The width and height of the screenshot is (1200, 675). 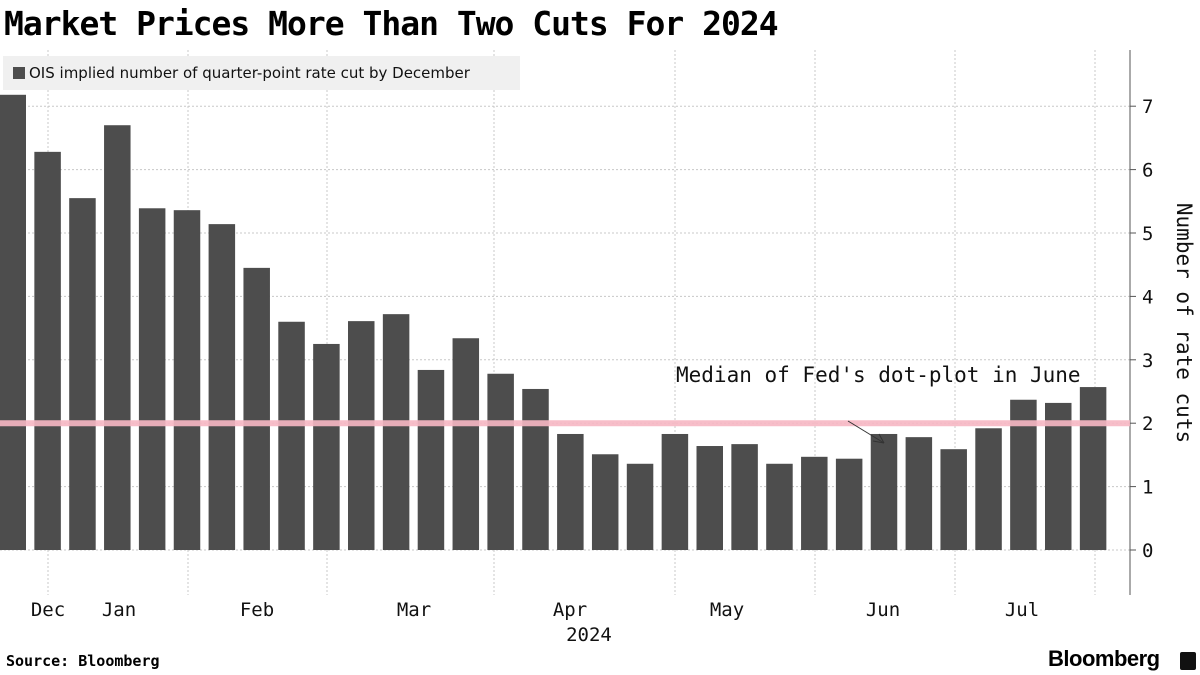 What do you see at coordinates (1147, 107) in the screenshot?
I see `y-tick-label: 7` at bounding box center [1147, 107].